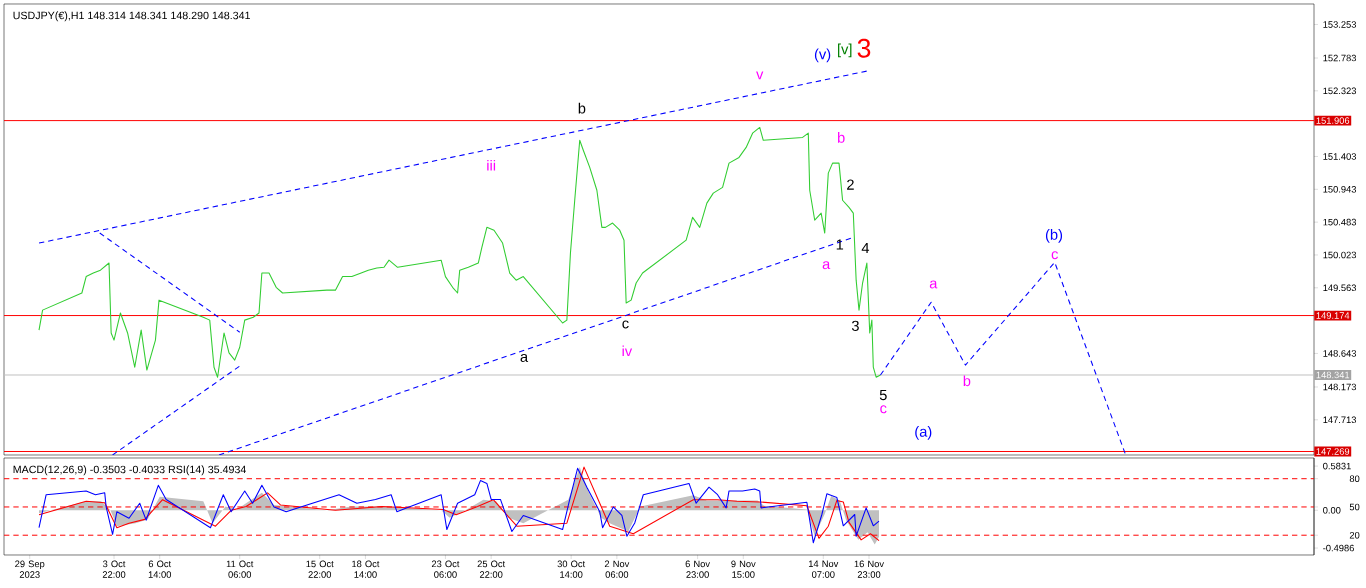 This screenshot has width=1366, height=588. Describe the element at coordinates (1333, 451) in the screenshot. I see `ref-line-label: 147.269` at that location.